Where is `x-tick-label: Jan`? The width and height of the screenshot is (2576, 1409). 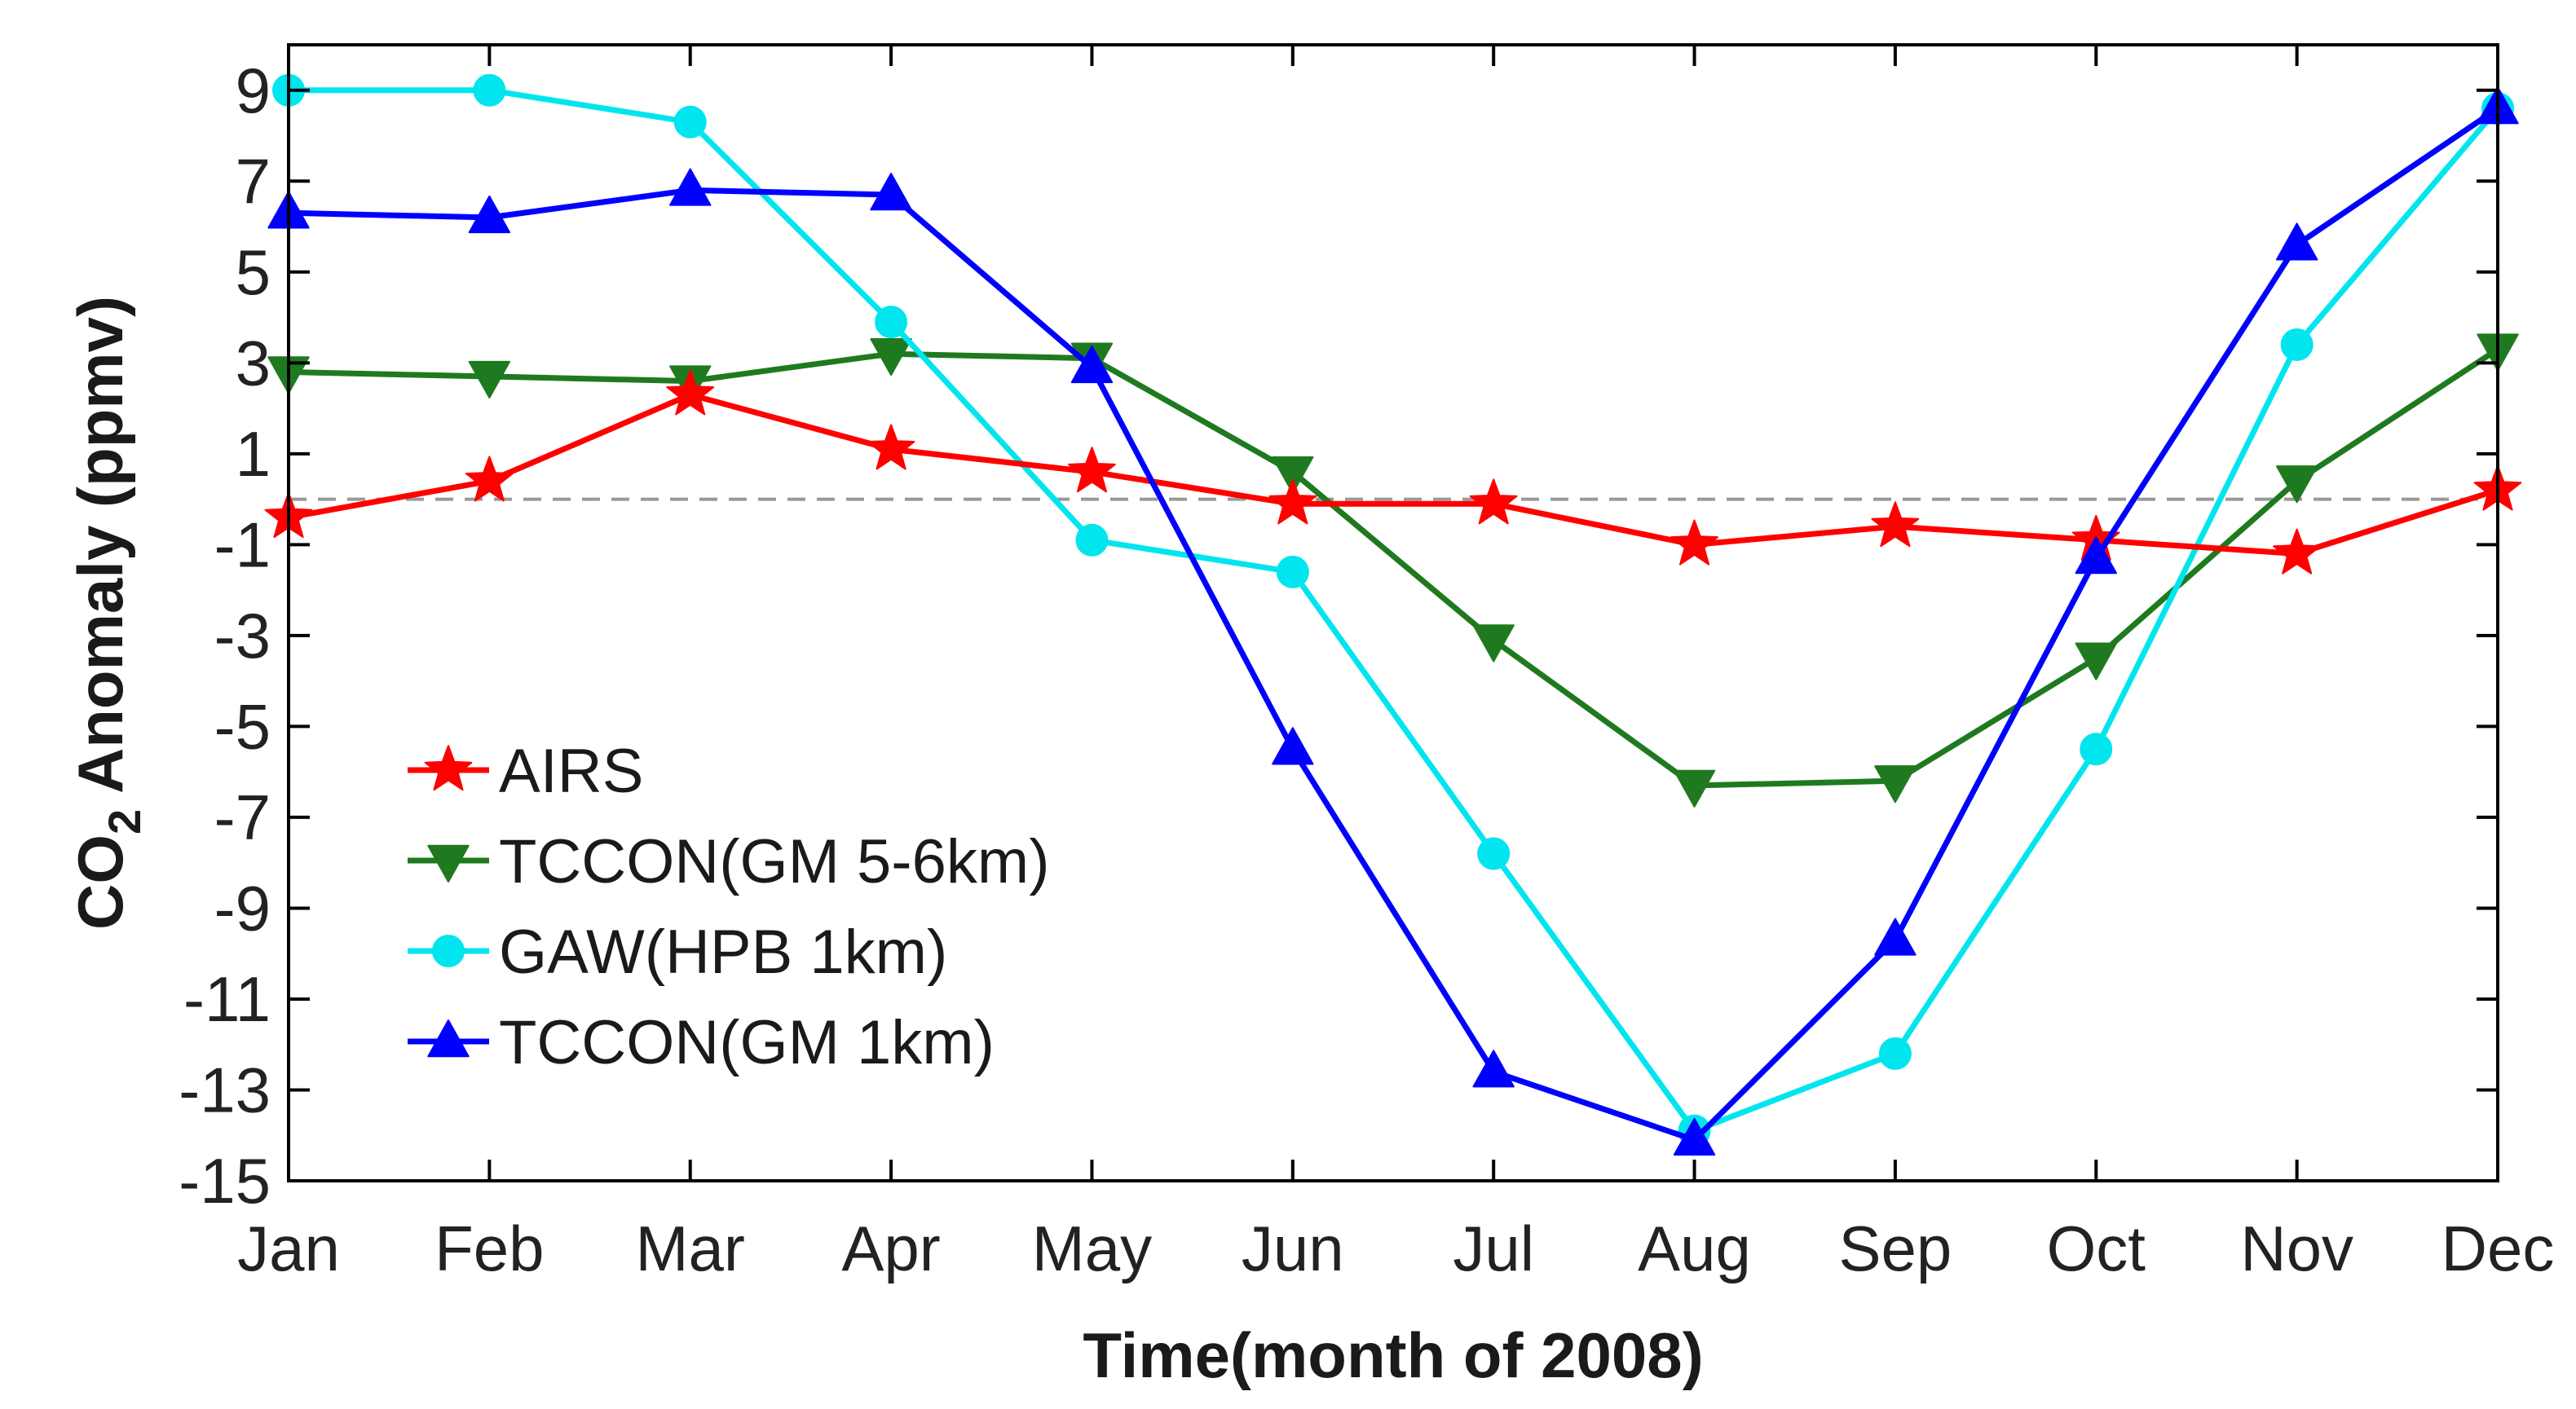 x-tick-label: Jan is located at coordinates (288, 1248).